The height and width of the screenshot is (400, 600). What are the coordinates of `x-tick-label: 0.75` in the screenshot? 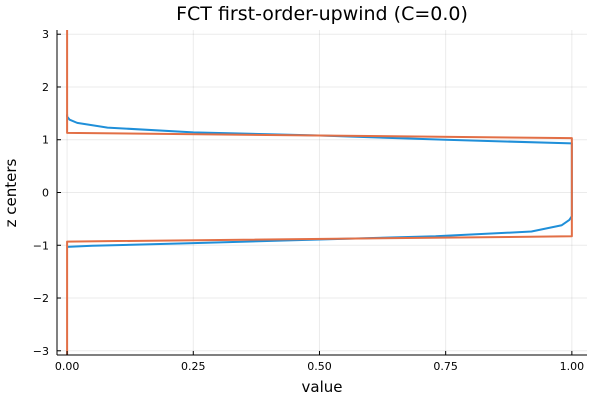 It's located at (445, 366).